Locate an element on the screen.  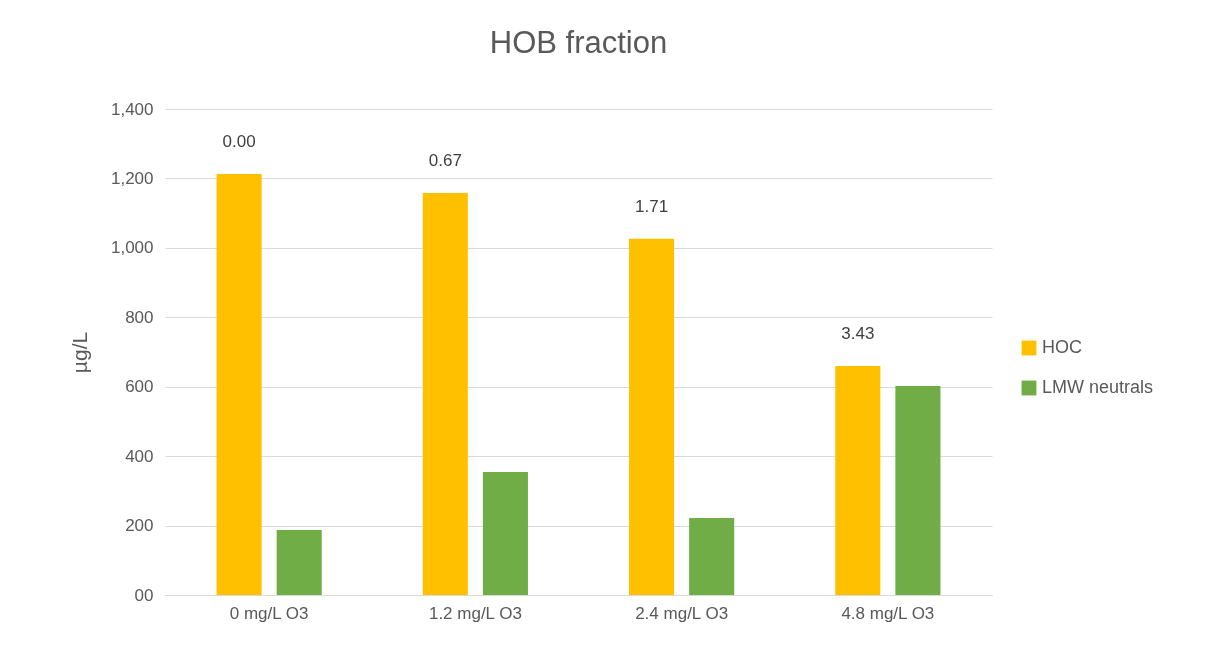
y-tick-label: 800 is located at coordinates (139, 317).